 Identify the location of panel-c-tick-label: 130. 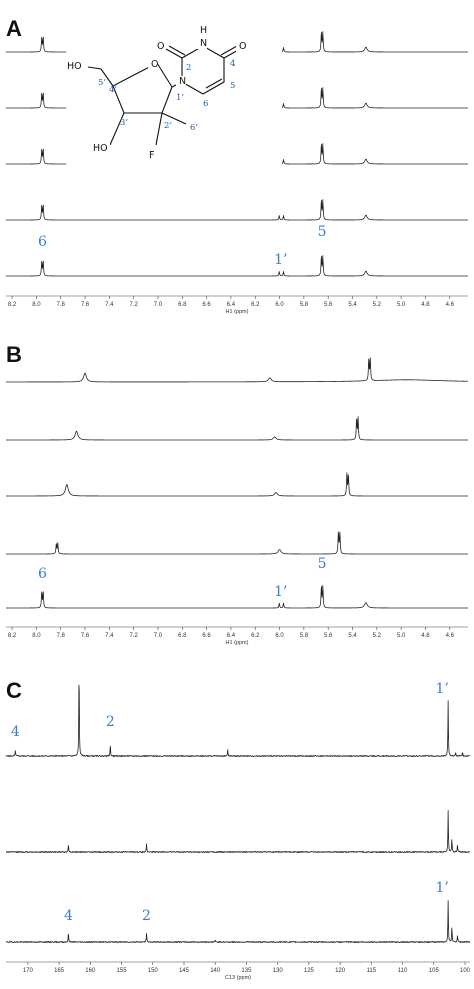
(278, 971).